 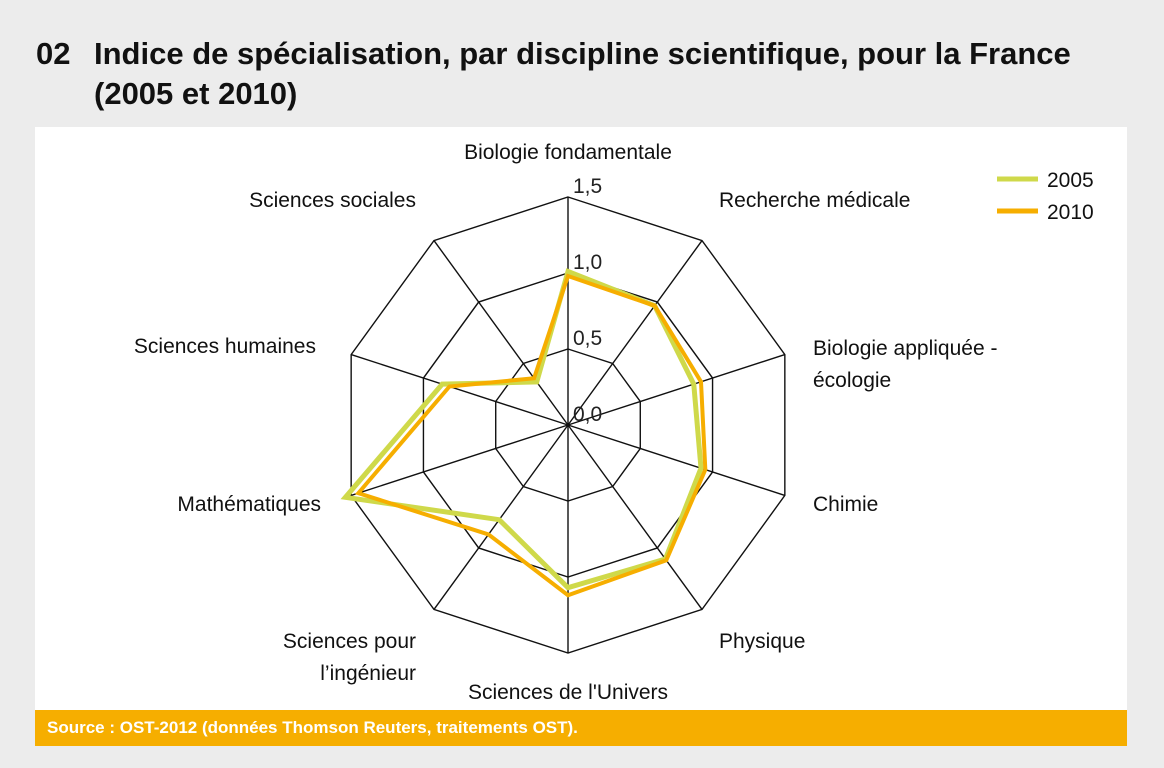 I want to click on category-label-7: Mathématiques, so click(x=249, y=504).